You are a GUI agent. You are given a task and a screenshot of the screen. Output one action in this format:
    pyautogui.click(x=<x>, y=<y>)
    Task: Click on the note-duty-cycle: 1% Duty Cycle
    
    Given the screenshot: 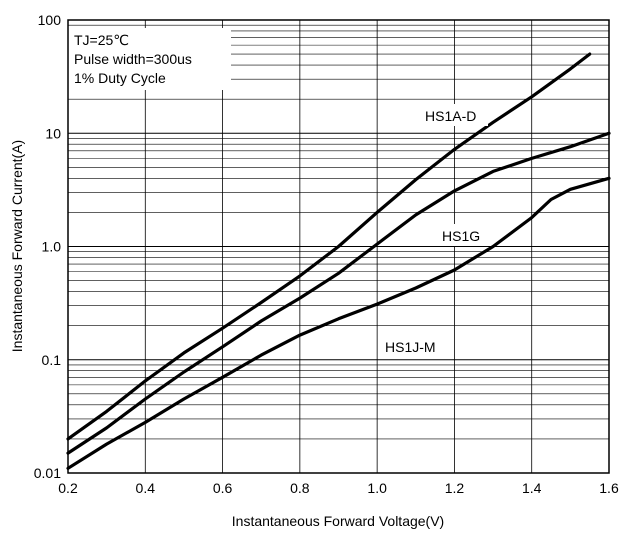 What is the action you would take?
    pyautogui.click(x=120, y=78)
    